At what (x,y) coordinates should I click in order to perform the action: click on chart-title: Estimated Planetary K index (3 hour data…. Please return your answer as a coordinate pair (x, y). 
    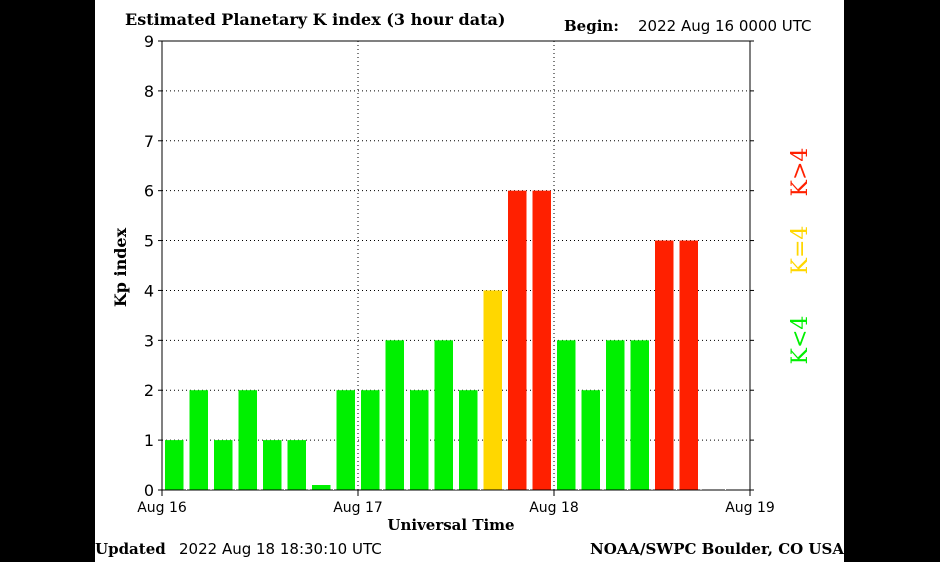
    Looking at the image, I should click on (315, 19).